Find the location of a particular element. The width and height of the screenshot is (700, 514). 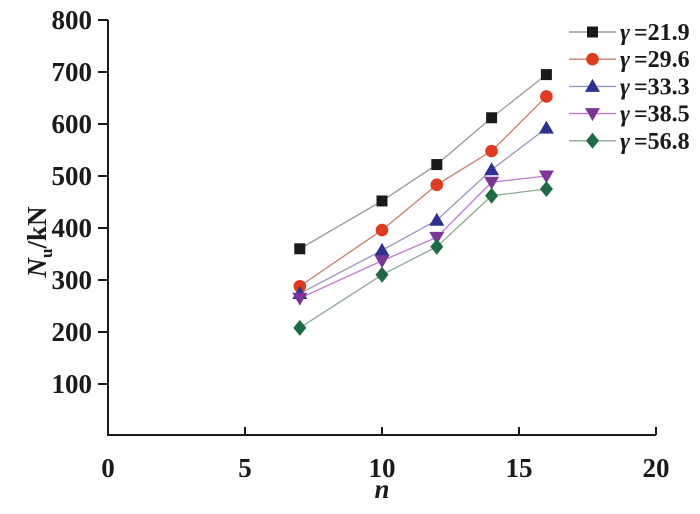

y-axis-title: Nu/kN is located at coordinates (39, 242).